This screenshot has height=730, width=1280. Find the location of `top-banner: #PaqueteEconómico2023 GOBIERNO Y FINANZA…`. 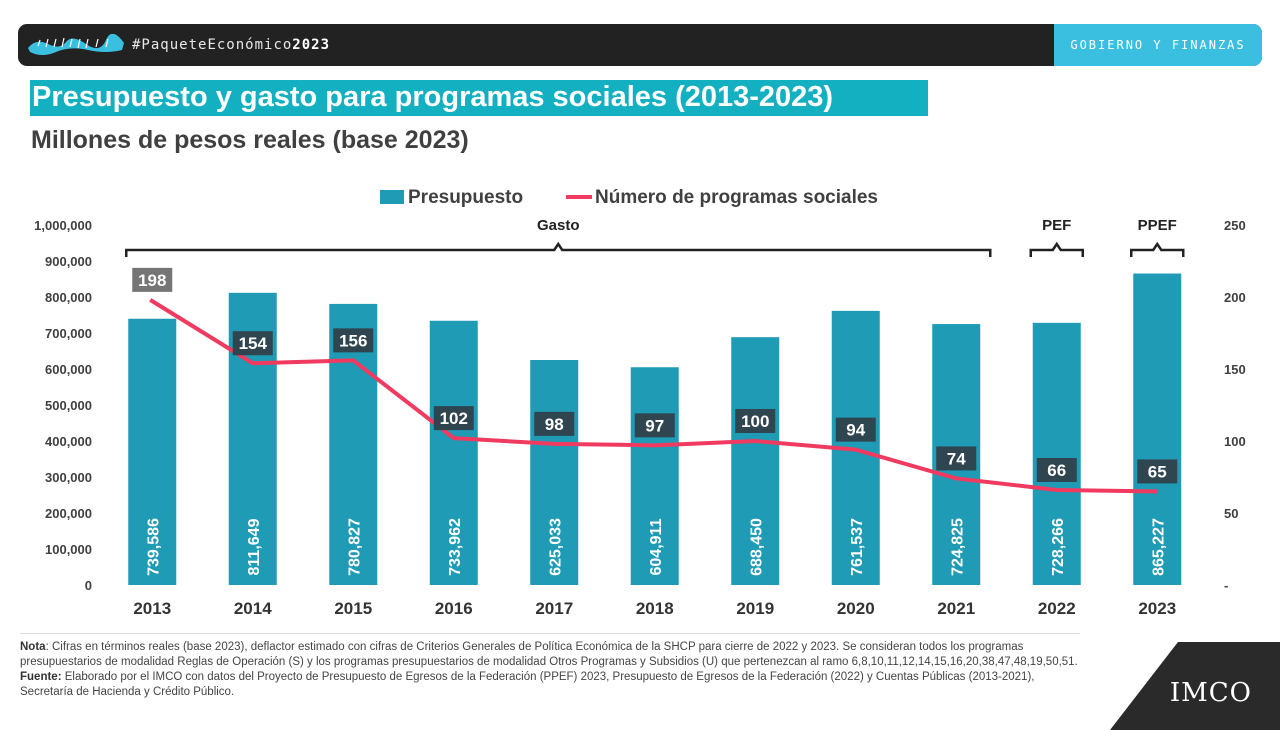

top-banner: #PaqueteEconómico2023 GOBIERNO Y FINANZA… is located at coordinates (640, 45).